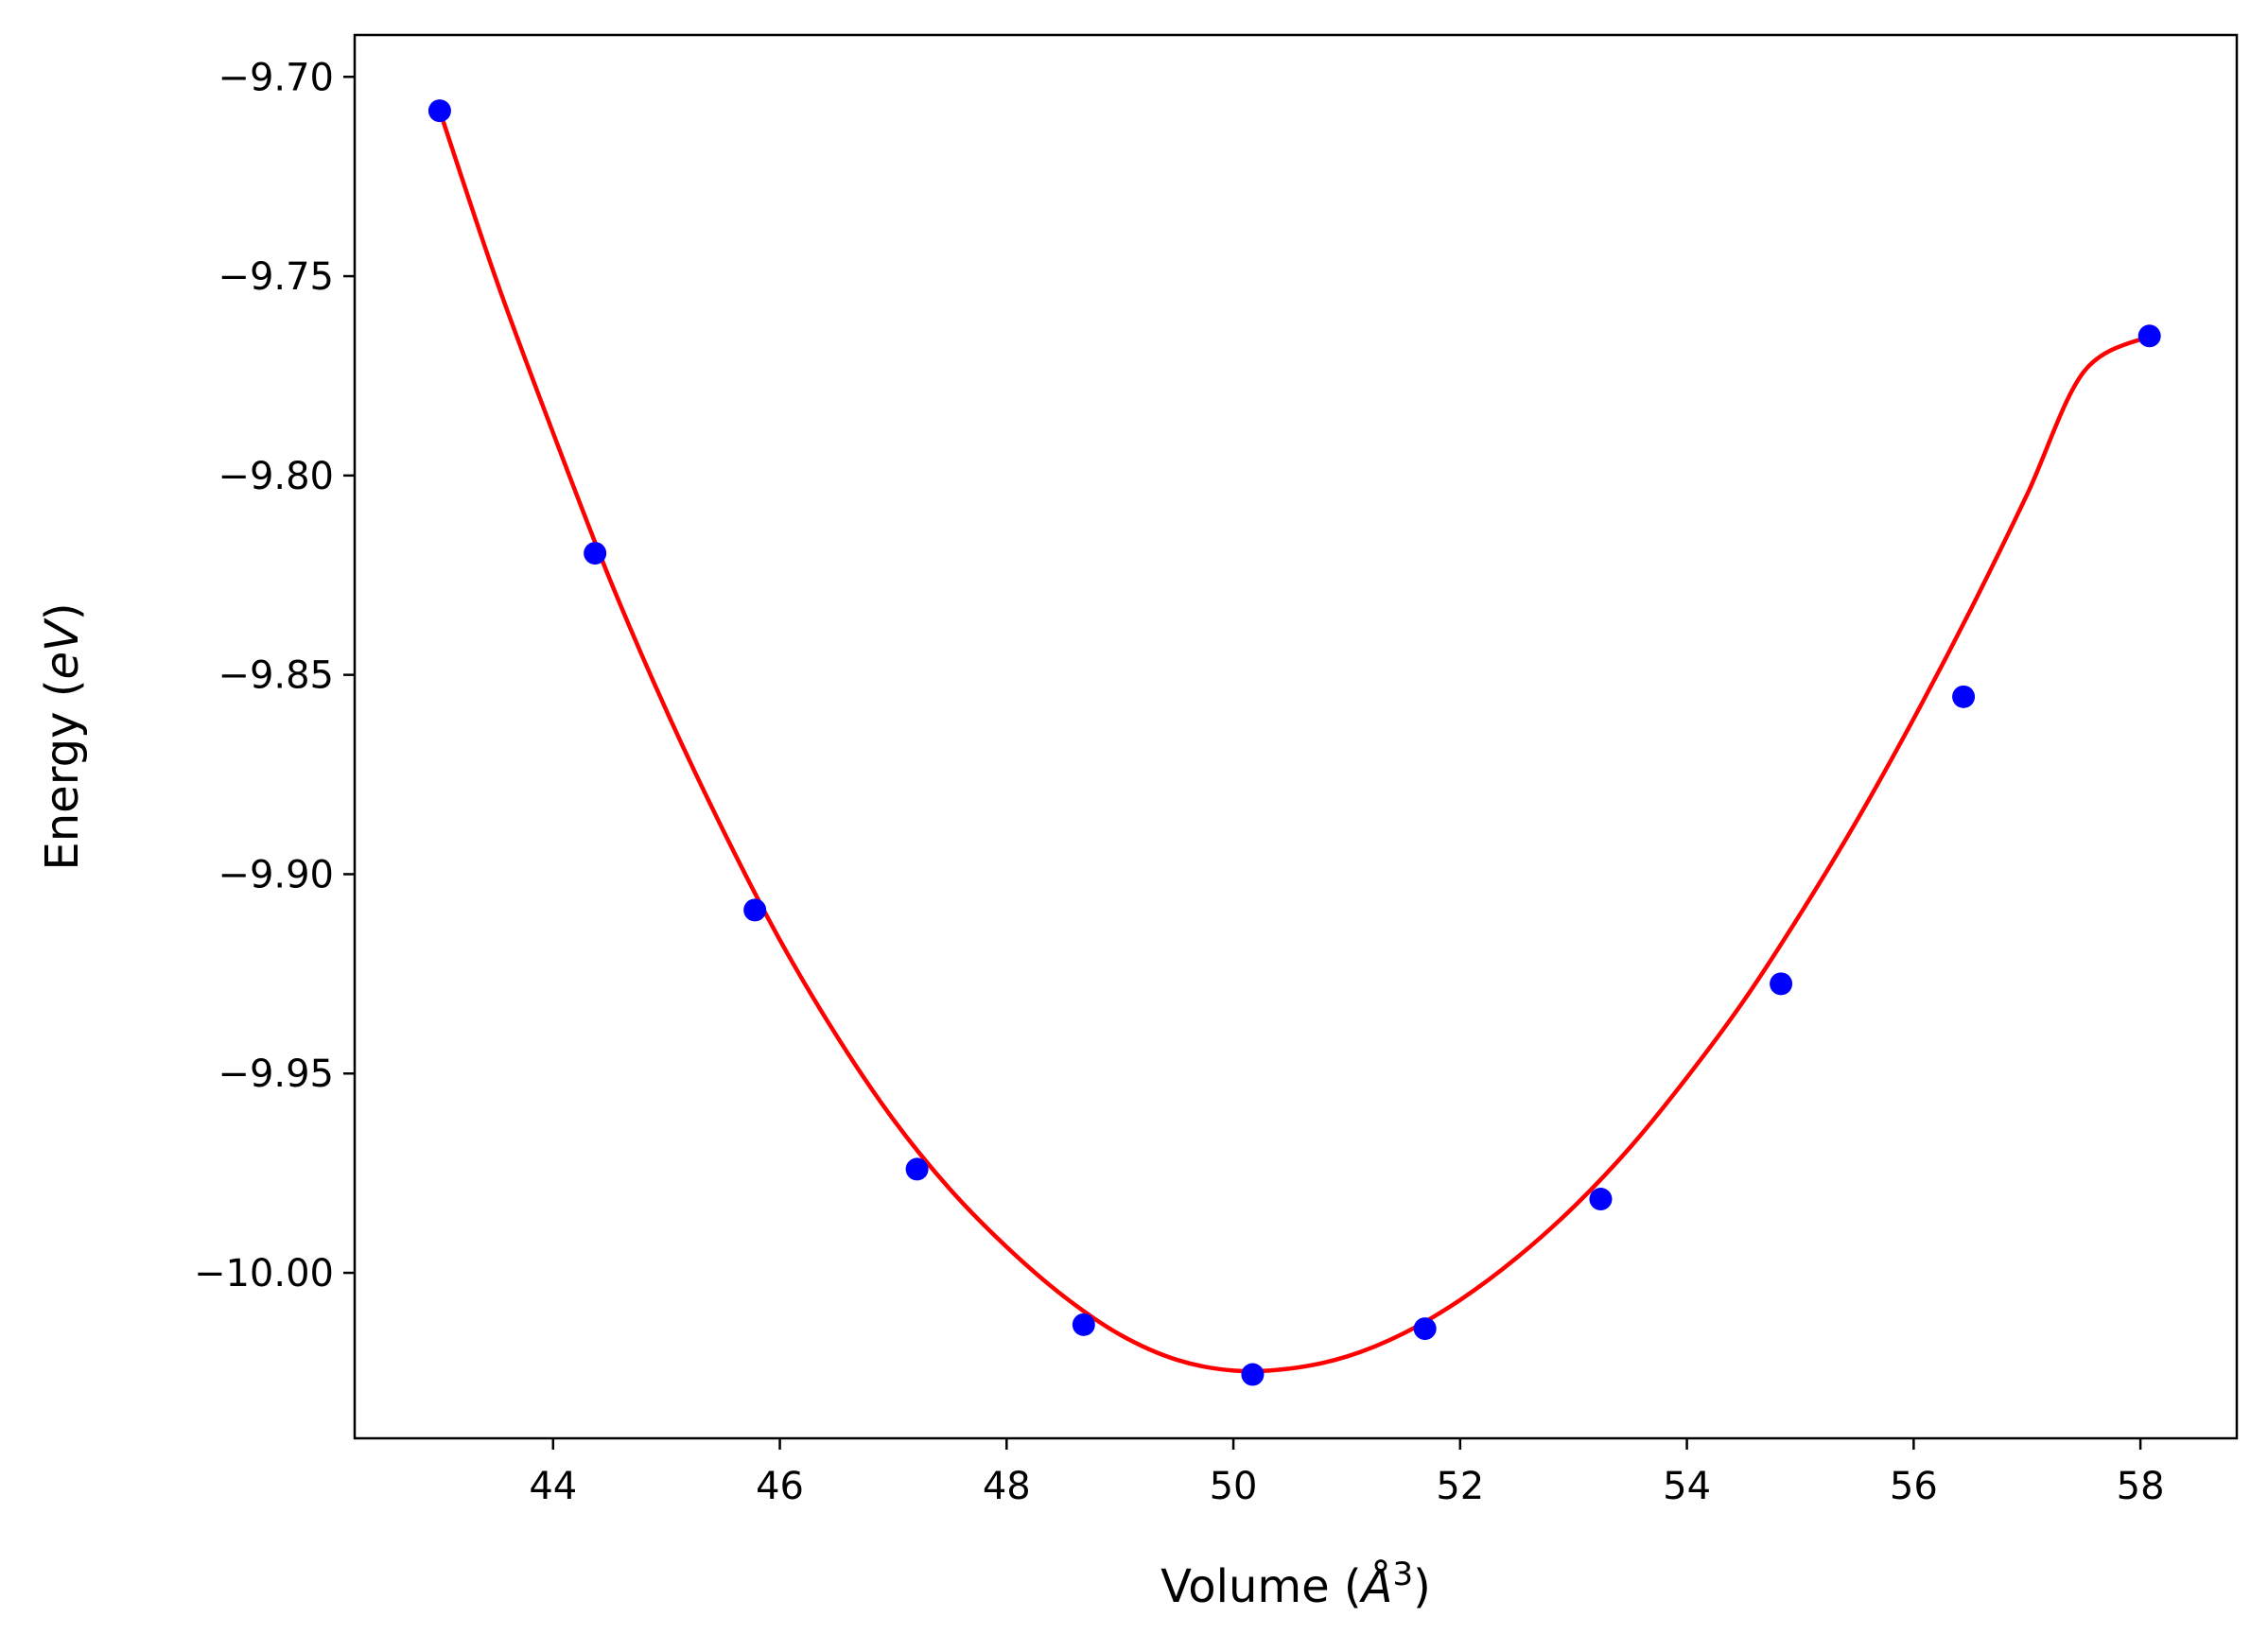 The width and height of the screenshot is (2268, 1652). I want to click on y-tick-label: −10.00, so click(264, 1274).